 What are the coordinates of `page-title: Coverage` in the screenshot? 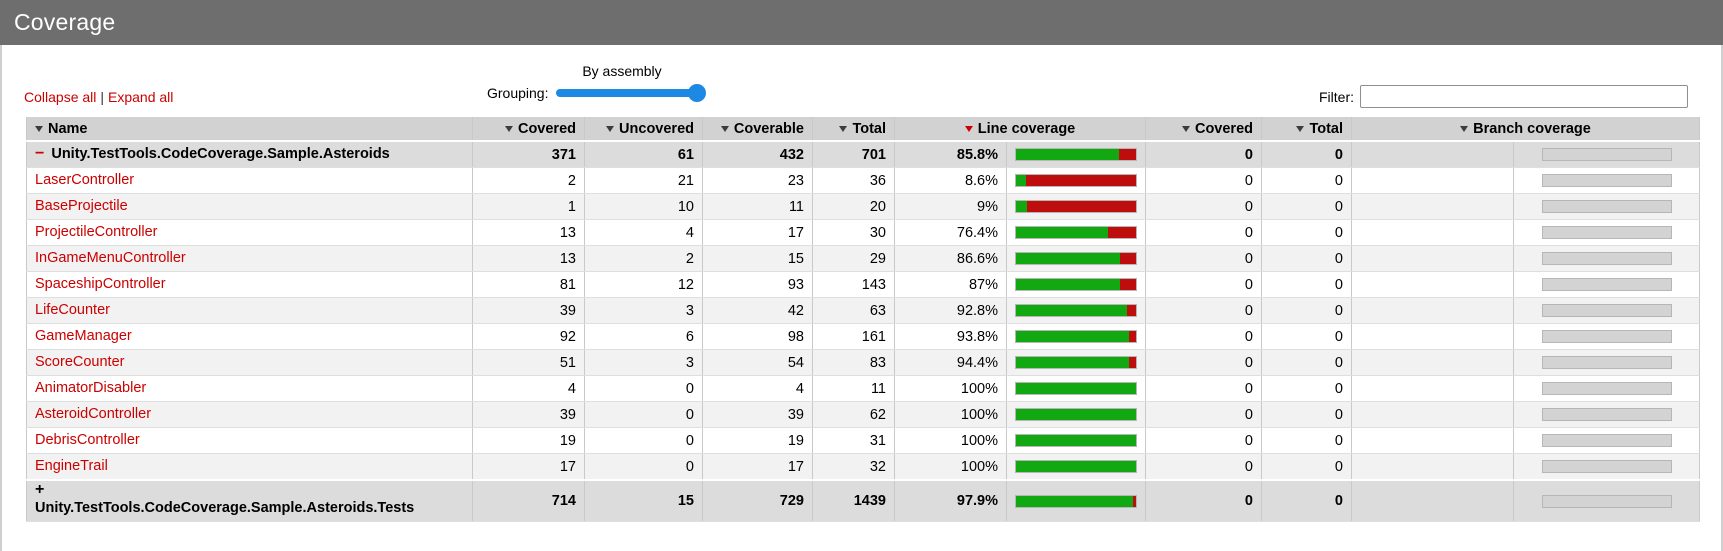 It's located at (65, 22).